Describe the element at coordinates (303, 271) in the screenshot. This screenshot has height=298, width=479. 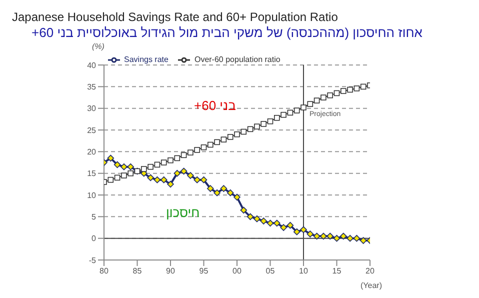
I see `x-tick-label: 10` at that location.